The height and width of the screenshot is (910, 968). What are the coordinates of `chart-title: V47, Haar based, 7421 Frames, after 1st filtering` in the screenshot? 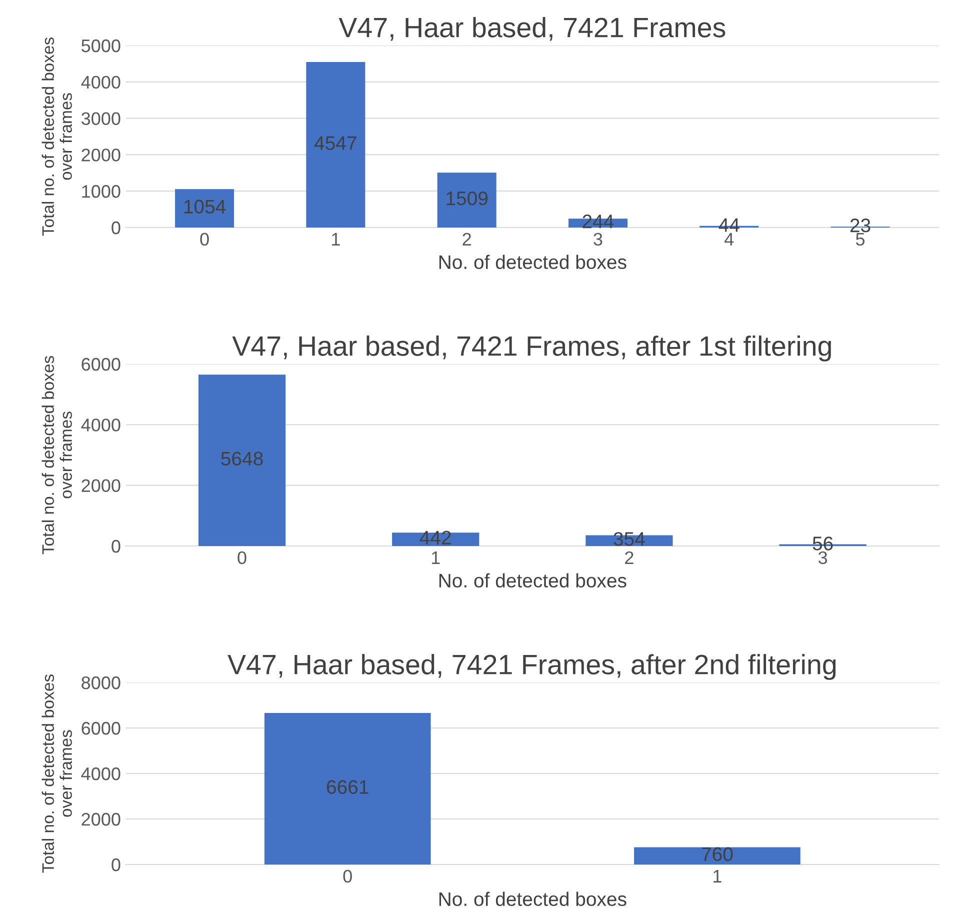 It's located at (531, 349).